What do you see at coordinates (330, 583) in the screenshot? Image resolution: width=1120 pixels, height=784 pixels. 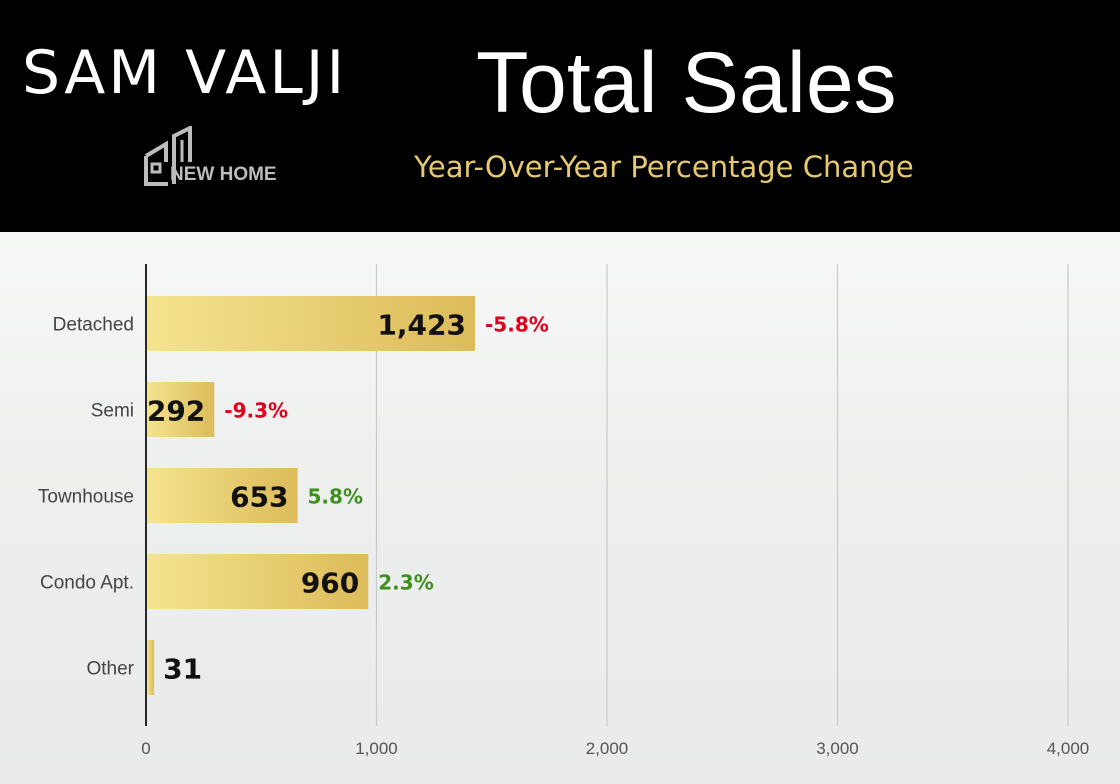 I see `data-label: 960` at bounding box center [330, 583].